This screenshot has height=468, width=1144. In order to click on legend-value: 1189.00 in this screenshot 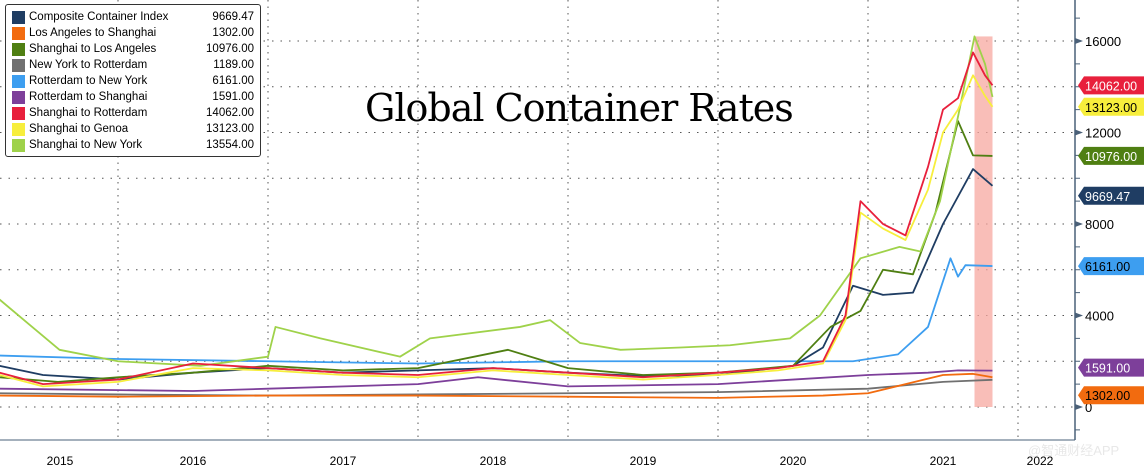, I will do `click(233, 65)`.